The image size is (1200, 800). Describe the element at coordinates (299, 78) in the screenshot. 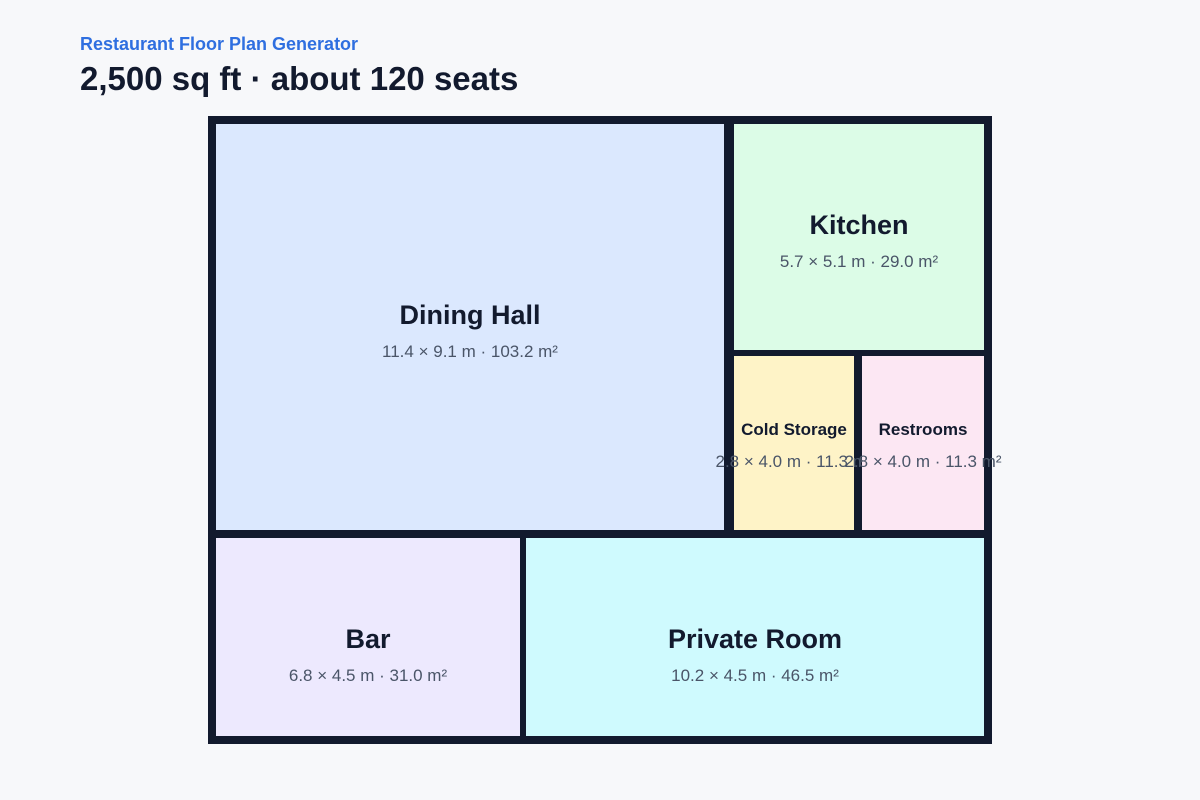

I see `plan-summary-heading: 2,500 sq ft · about 120 seats` at that location.